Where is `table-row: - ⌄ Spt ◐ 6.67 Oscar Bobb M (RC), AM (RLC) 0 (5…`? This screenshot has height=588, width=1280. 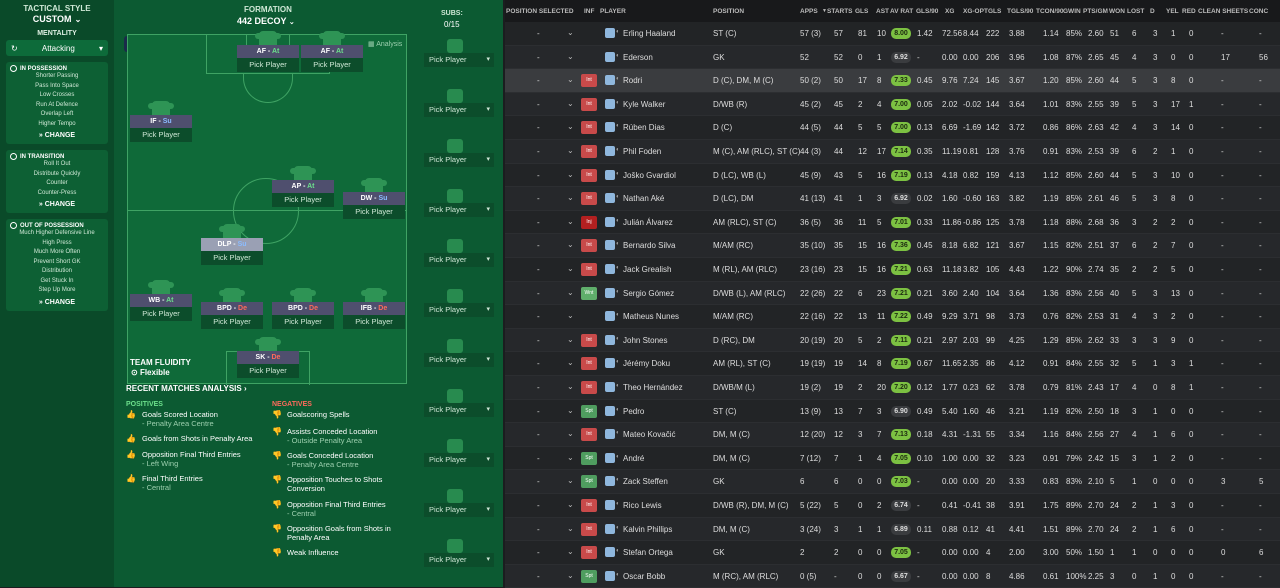
table-row: - ⌄ Spt ◐ 6.67 Oscar Bobb M (RC), AM (RLC) 0 (5… is located at coordinates (892, 576).